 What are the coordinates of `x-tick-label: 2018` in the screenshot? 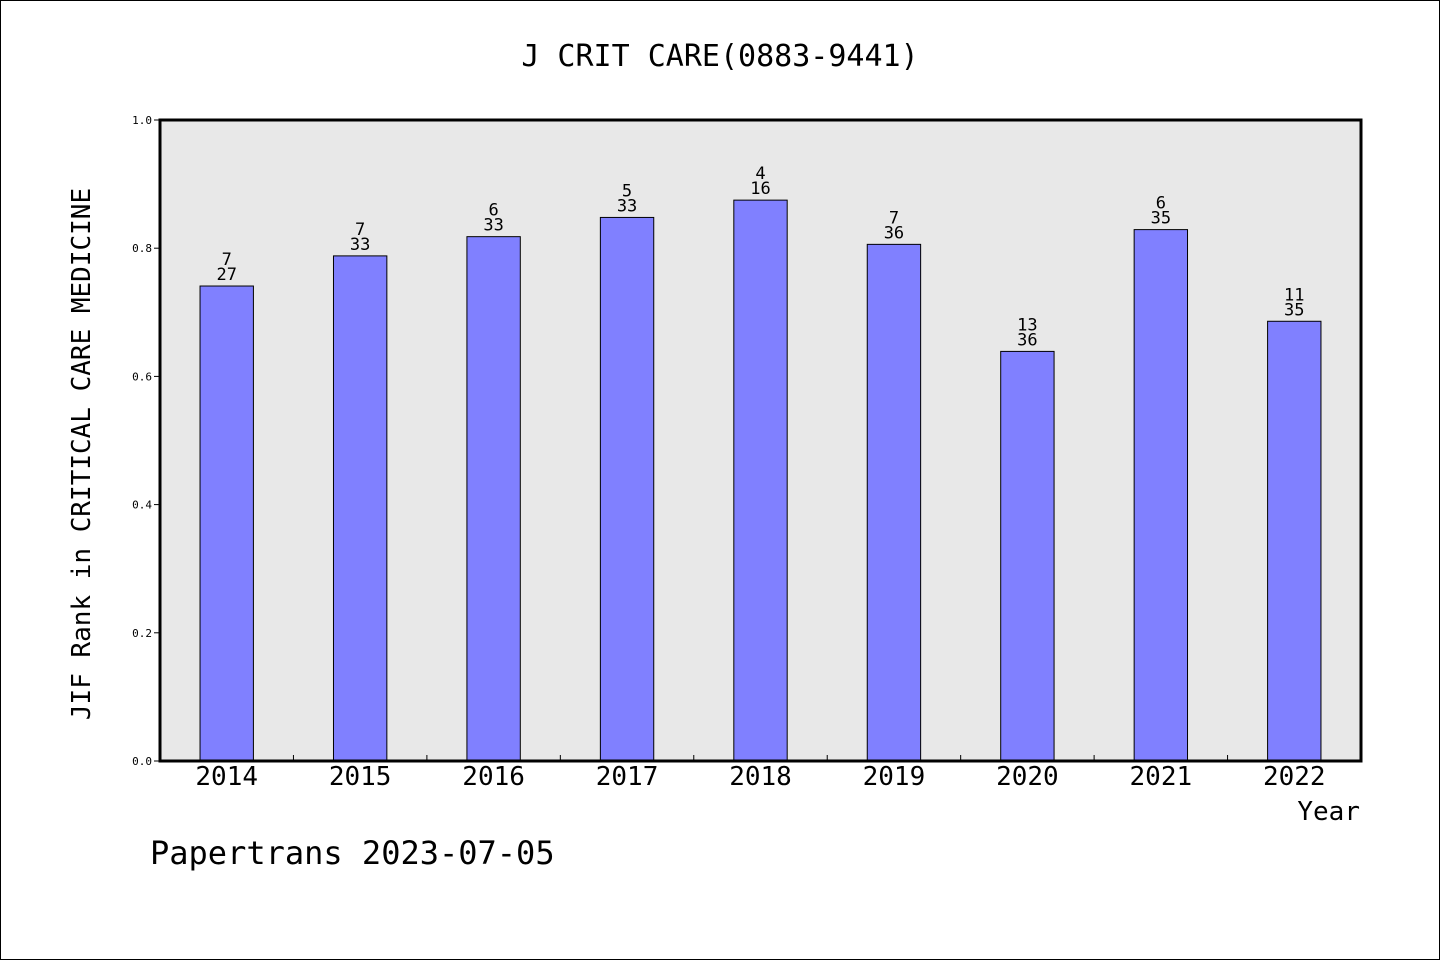 It's located at (760, 777).